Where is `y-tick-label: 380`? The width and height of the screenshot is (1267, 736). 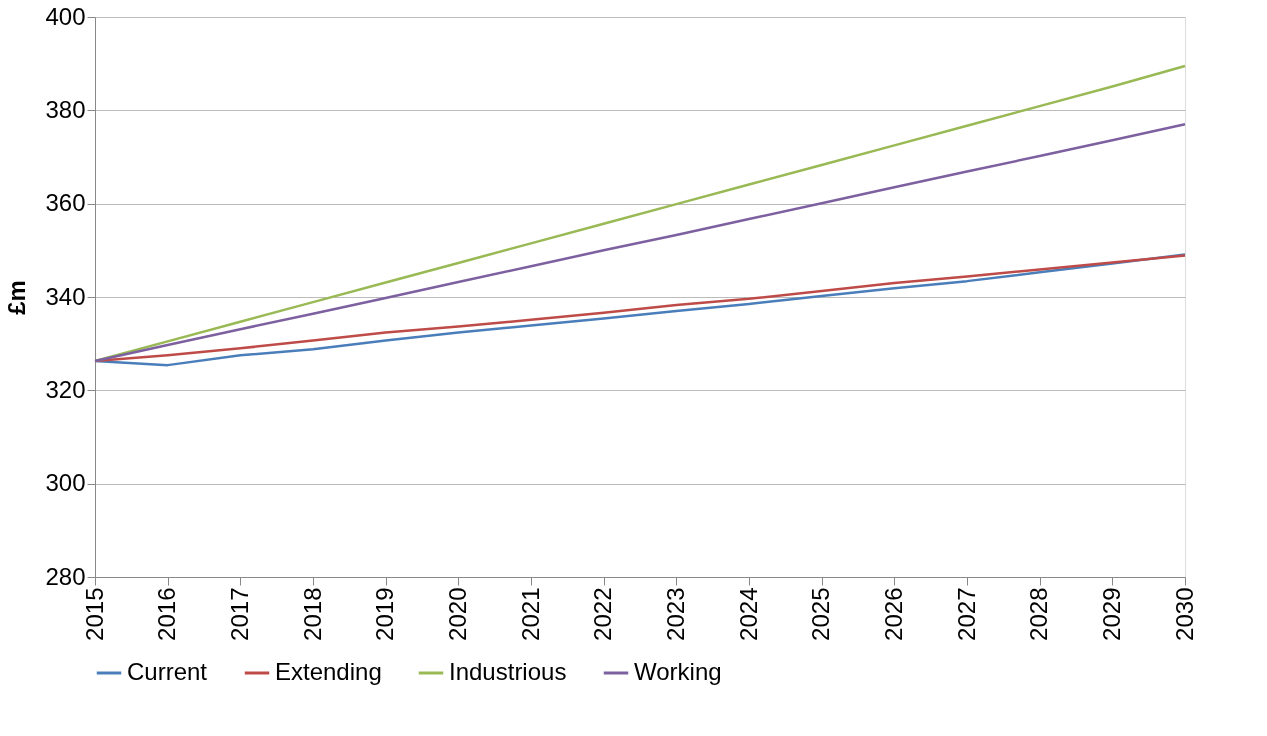 y-tick-label: 380 is located at coordinates (65, 109).